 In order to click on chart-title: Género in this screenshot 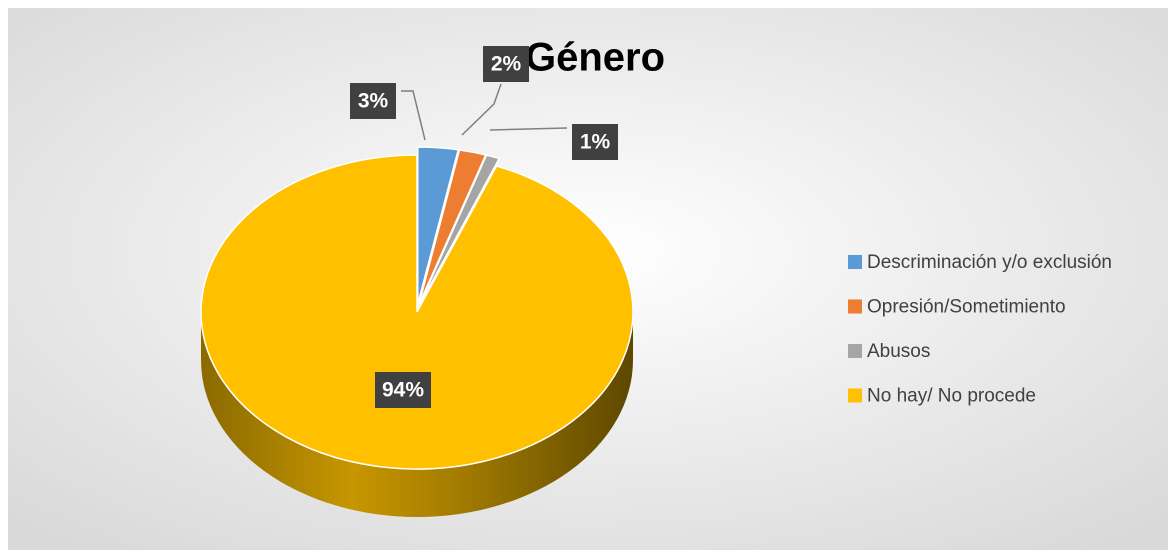, I will do `click(595, 58)`.